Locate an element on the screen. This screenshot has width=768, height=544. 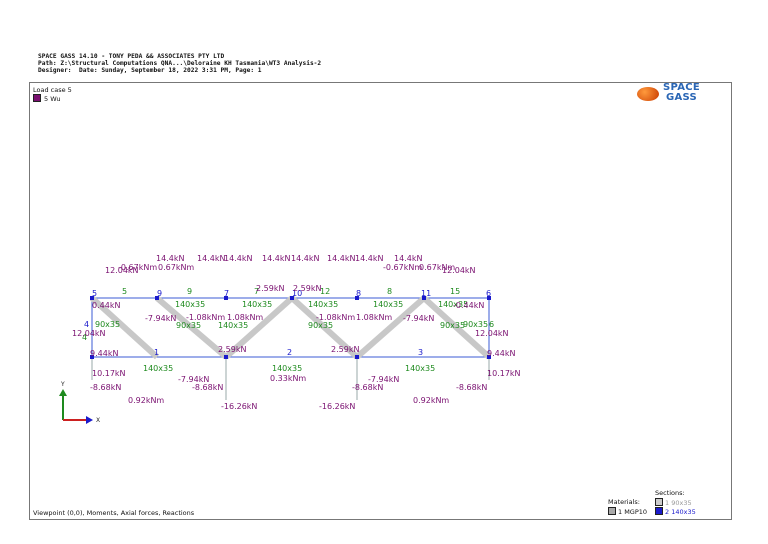
logo-line-2: GASS is located at coordinates (681, 97).